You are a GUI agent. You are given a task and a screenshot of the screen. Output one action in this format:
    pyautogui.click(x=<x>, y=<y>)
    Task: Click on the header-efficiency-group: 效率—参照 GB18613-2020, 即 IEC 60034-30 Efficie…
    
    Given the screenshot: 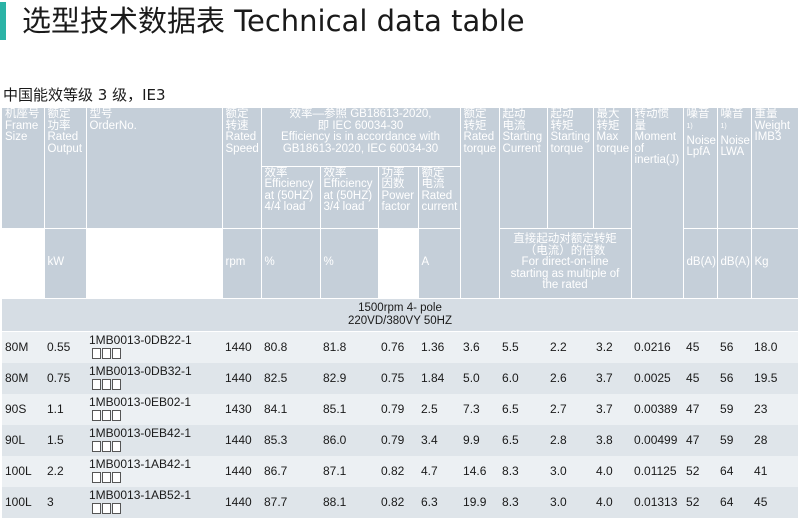 What is the action you would take?
    pyautogui.click(x=361, y=137)
    